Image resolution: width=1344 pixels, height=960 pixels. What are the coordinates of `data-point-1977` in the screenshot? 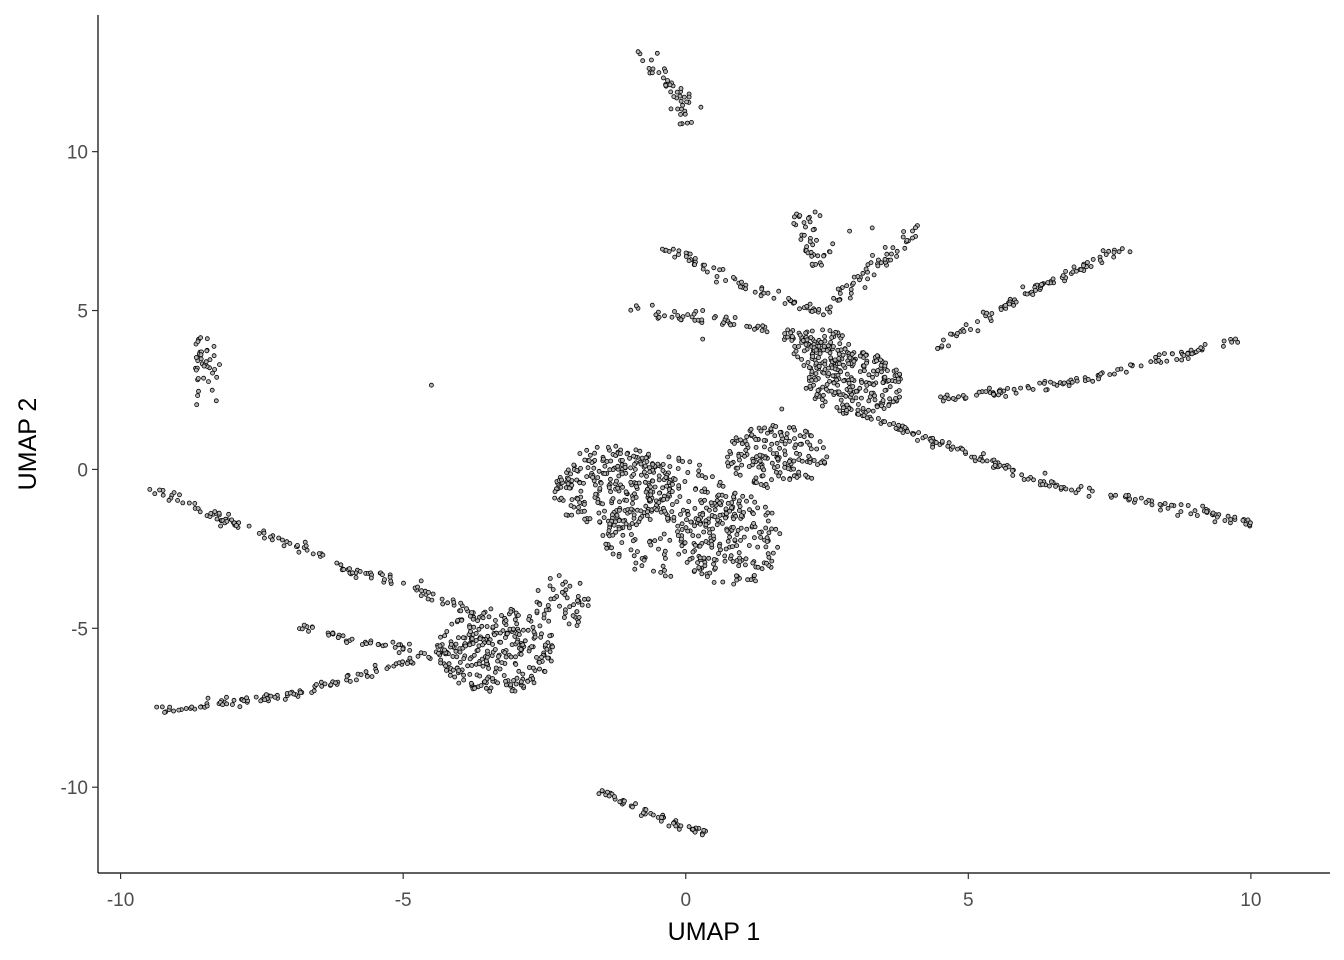 It's located at (709, 510).